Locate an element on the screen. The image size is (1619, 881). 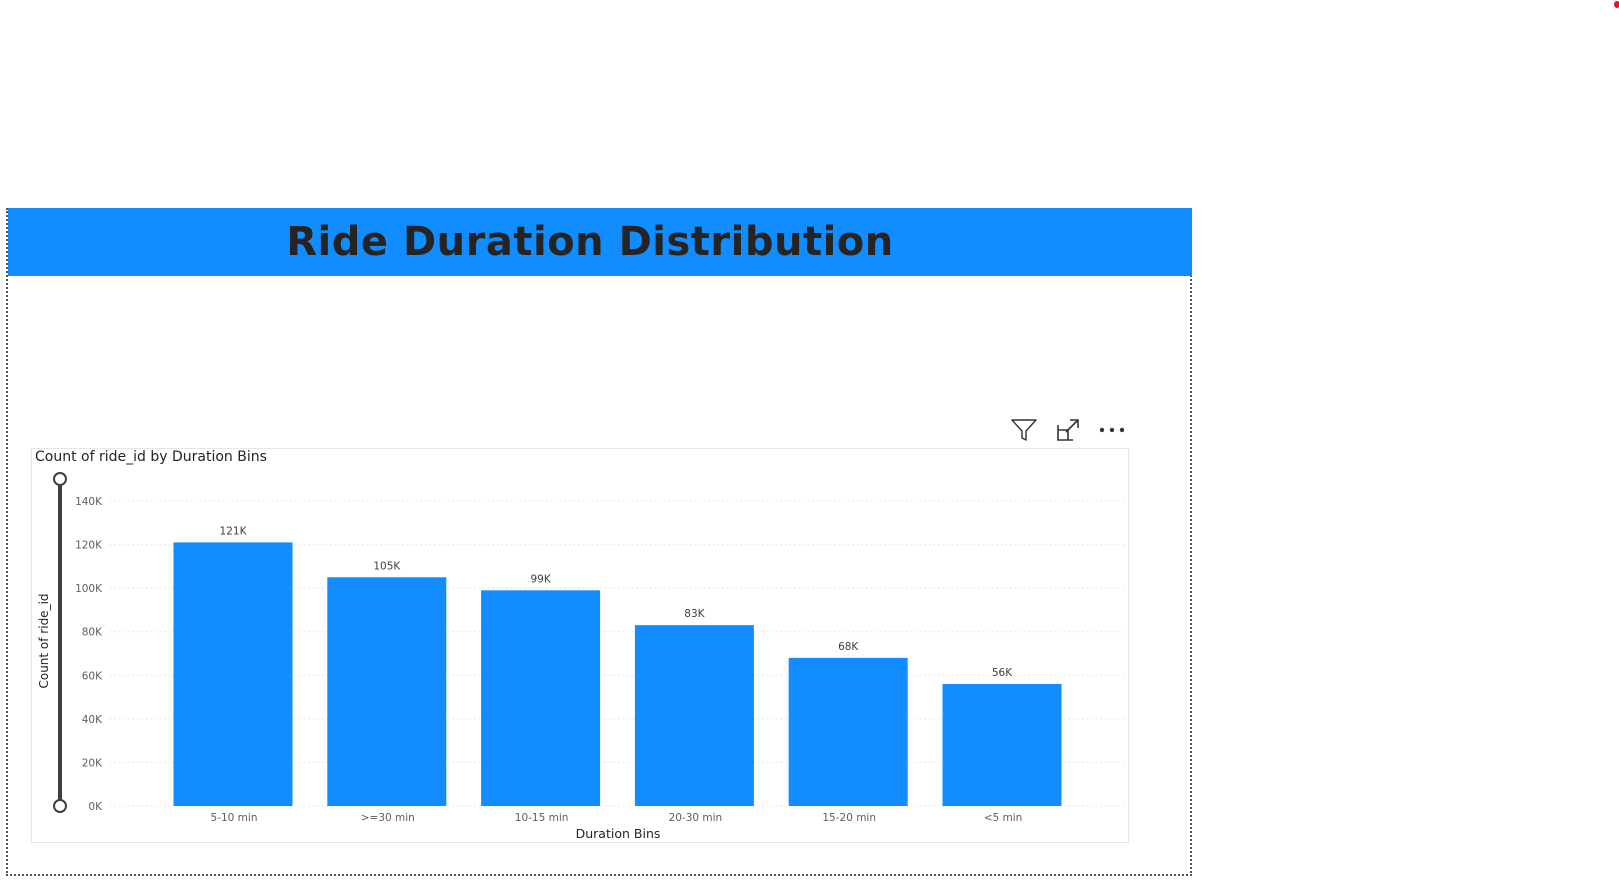
x-axis-title: Duration Bins is located at coordinates (618, 833).